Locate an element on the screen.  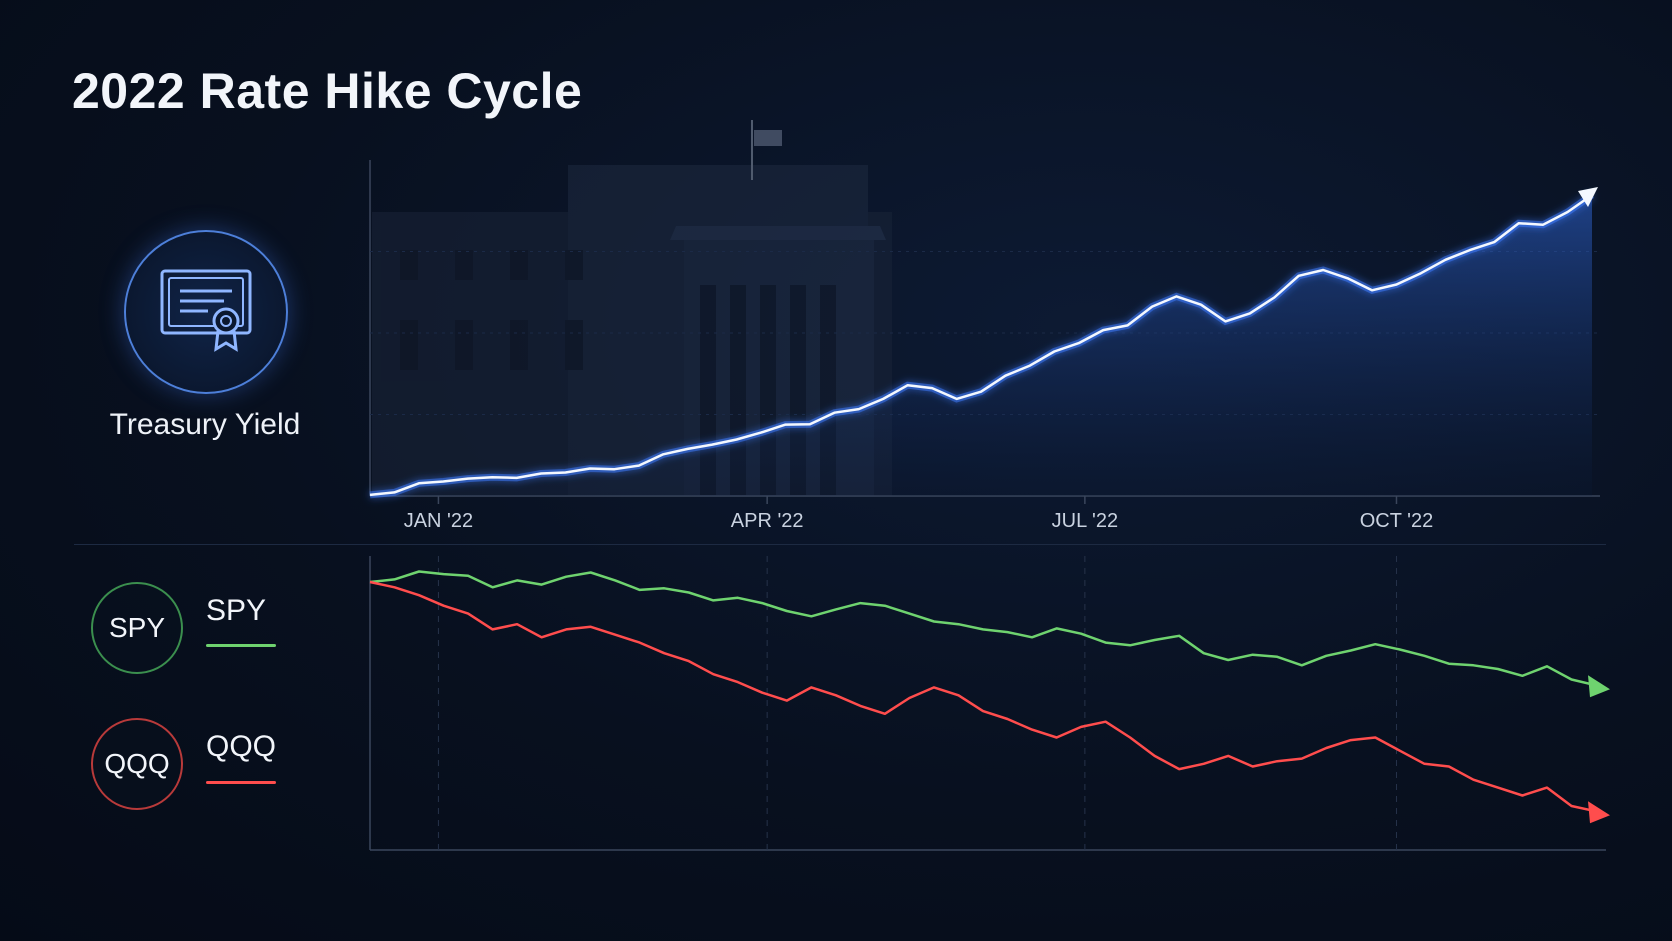
section-divider is located at coordinates (840, 544).